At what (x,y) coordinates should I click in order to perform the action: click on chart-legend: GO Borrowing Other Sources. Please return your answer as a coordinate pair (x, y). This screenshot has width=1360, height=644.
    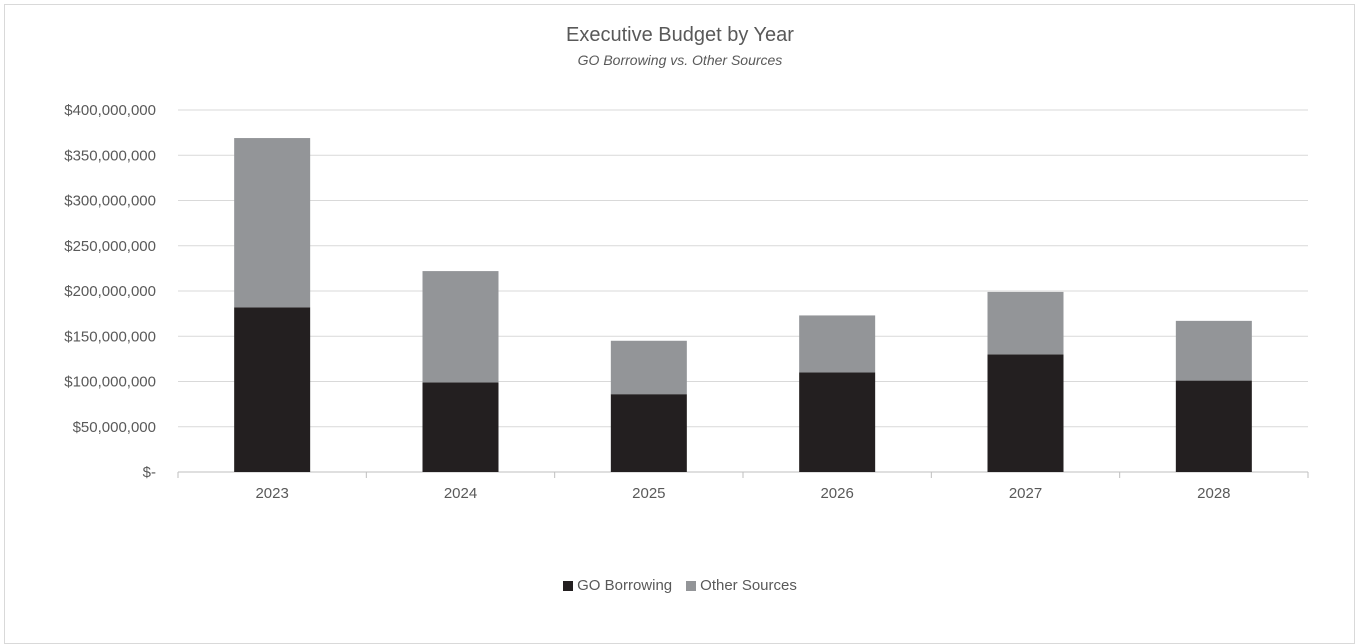
    Looking at the image, I should click on (680, 585).